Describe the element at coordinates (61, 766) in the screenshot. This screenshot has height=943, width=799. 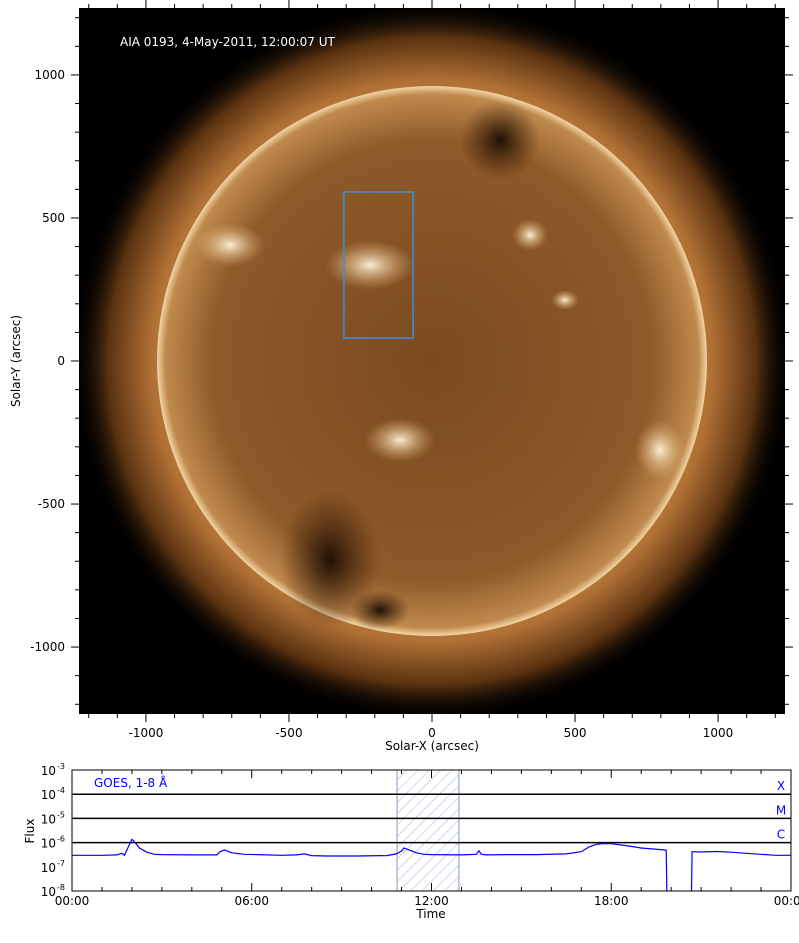
I see `y-tick-exponent: -3` at that location.